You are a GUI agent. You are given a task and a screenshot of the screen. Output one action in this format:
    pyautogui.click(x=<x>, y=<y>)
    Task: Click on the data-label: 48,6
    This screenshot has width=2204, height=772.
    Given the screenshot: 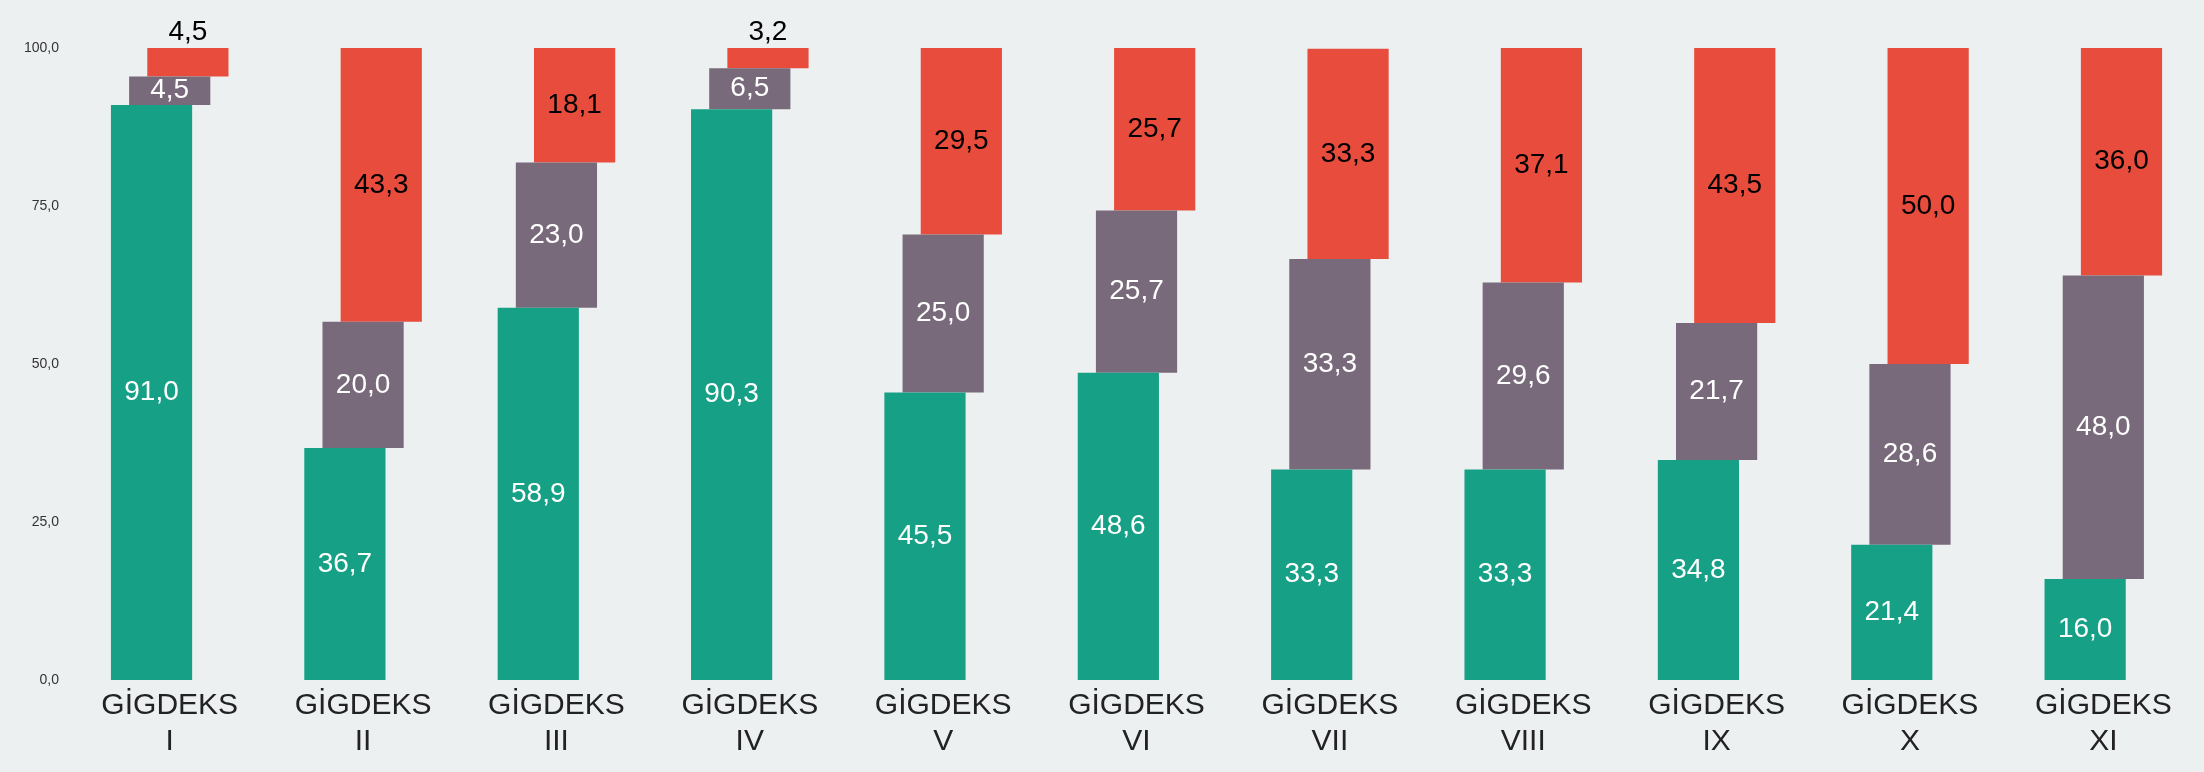 What is the action you would take?
    pyautogui.click(x=1118, y=525)
    